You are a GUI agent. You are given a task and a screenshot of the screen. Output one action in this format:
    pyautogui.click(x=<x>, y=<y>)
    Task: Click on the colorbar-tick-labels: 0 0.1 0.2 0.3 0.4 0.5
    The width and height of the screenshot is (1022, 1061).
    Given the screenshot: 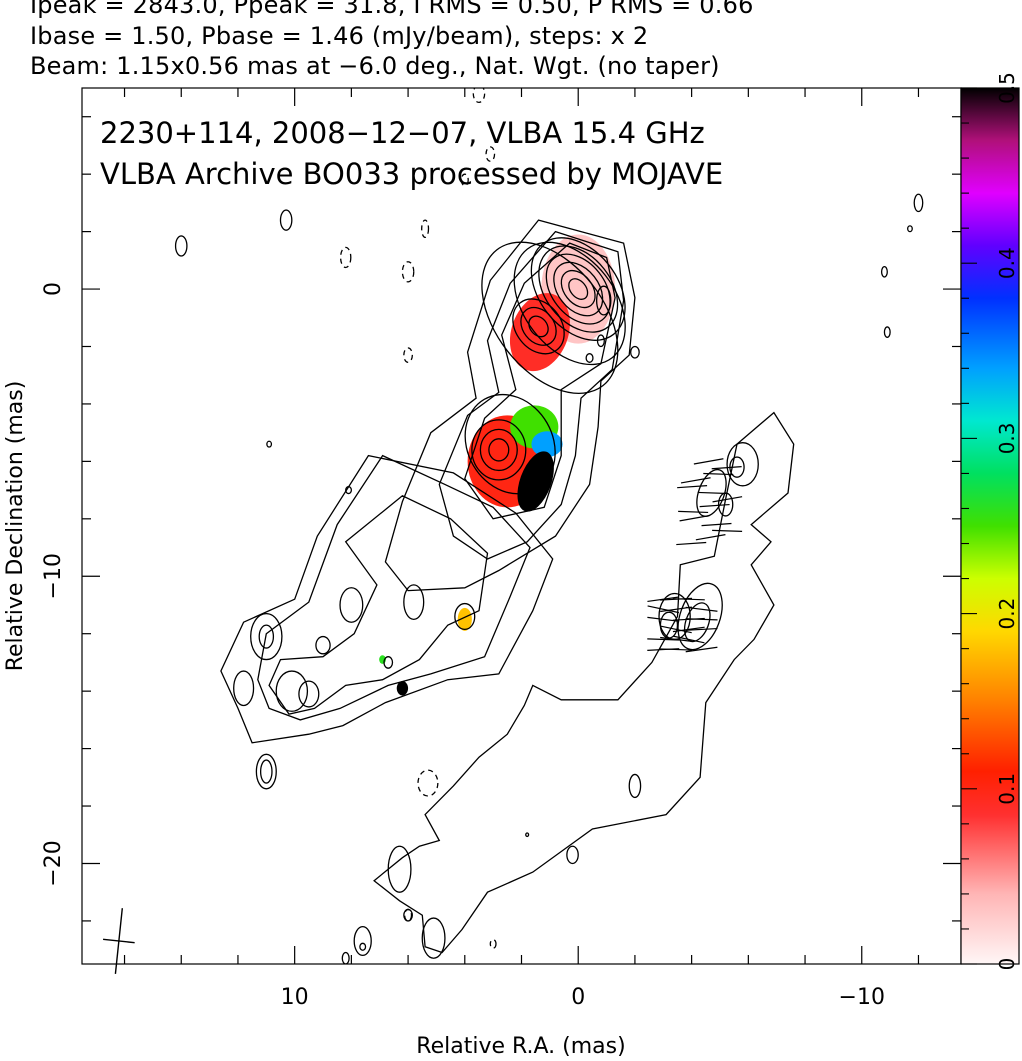 What is the action you would take?
    pyautogui.click(x=1007, y=521)
    